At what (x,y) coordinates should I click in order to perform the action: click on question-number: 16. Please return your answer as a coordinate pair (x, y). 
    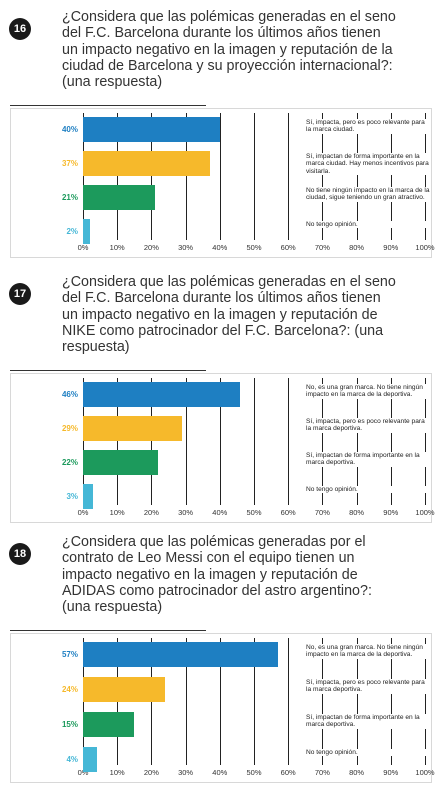
    Looking at the image, I should click on (20, 29).